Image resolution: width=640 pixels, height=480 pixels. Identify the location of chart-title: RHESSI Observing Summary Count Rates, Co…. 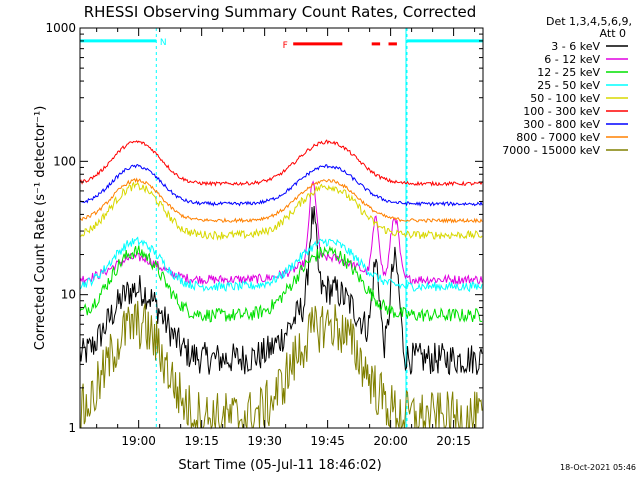
(280, 12).